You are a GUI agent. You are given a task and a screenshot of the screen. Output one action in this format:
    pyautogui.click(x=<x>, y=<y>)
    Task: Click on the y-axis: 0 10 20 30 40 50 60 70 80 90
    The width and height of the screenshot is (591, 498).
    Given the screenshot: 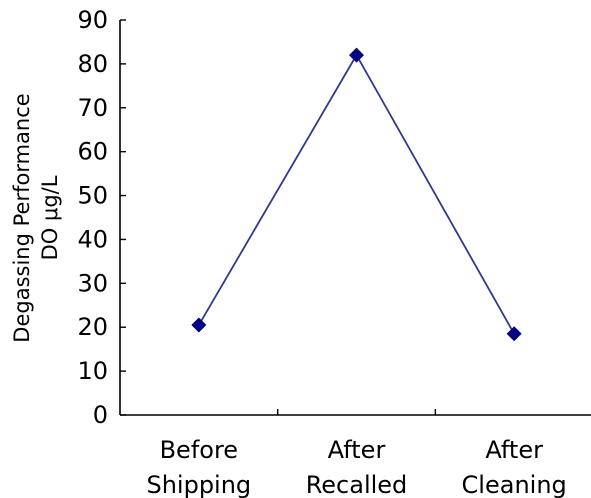 What is the action you would take?
    pyautogui.click(x=101, y=217)
    